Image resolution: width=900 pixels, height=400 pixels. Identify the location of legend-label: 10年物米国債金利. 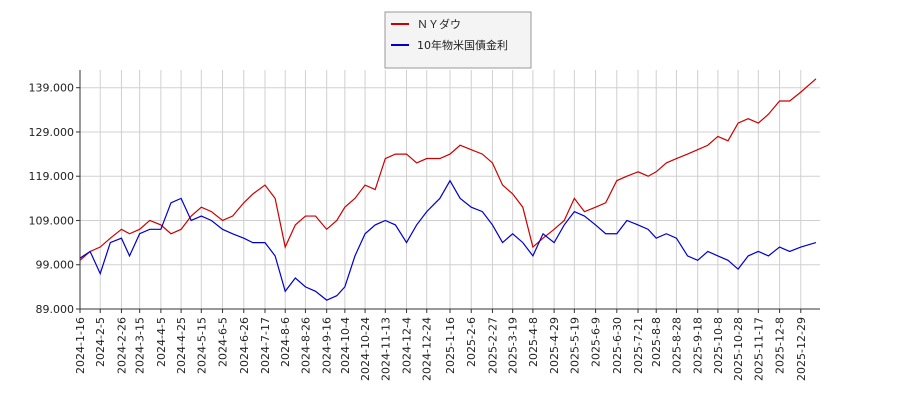
(462, 45).